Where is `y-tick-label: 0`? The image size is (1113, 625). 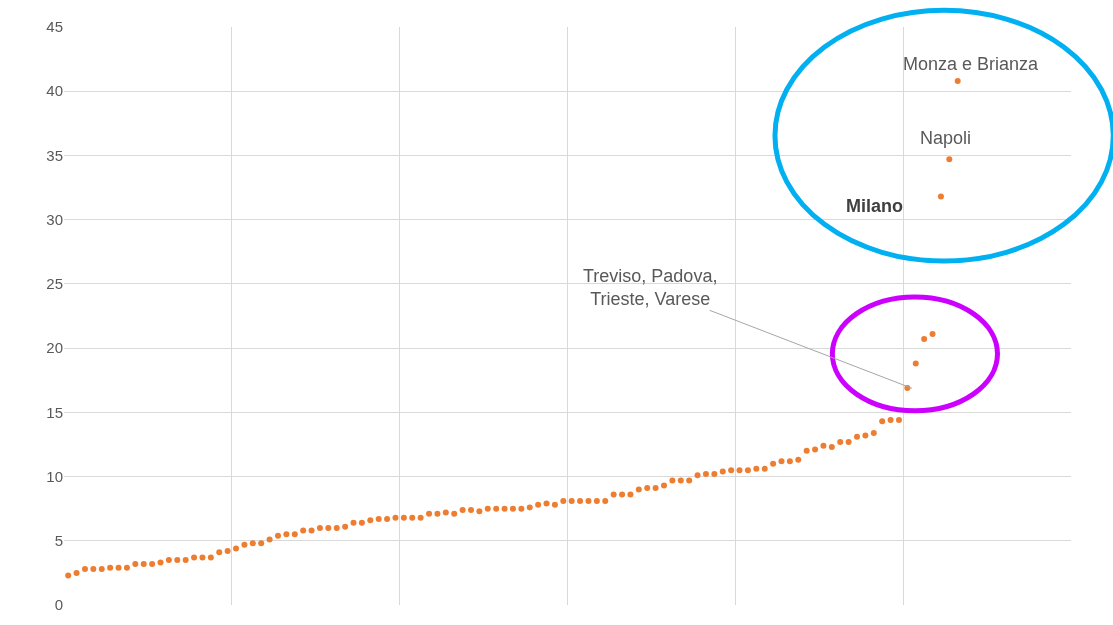 y-tick-label: 0 is located at coordinates (58, 605).